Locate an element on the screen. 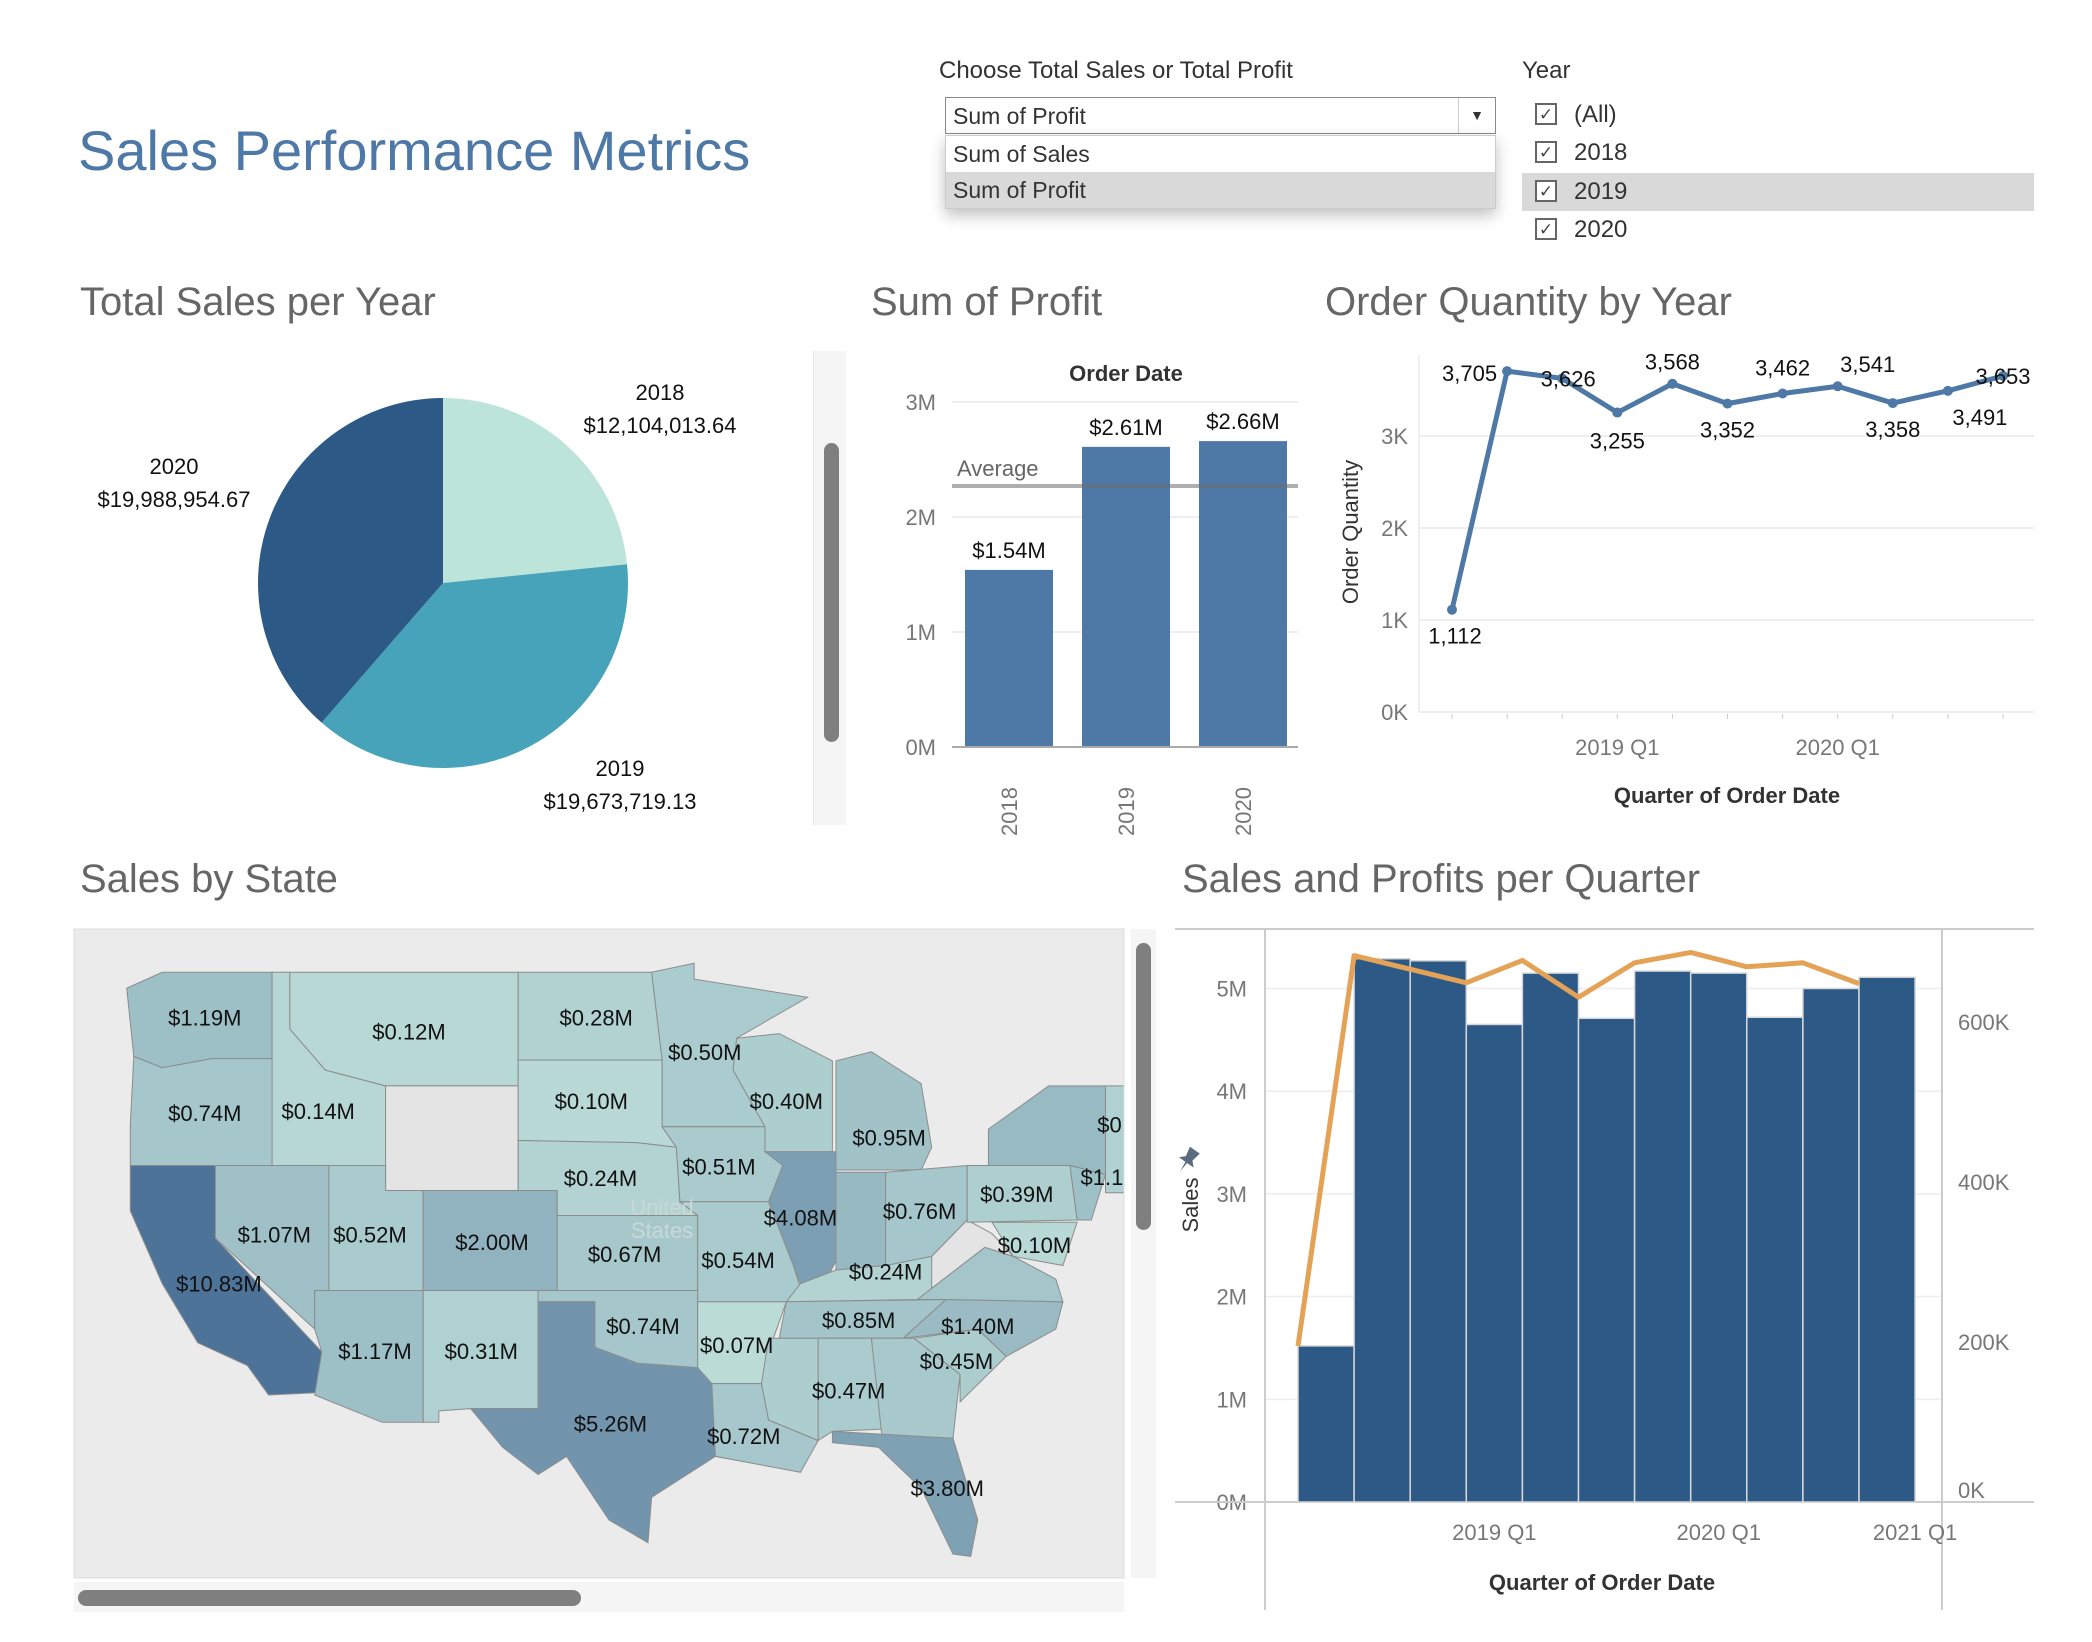  point-value-label: 3,568 is located at coordinates (1672, 362).